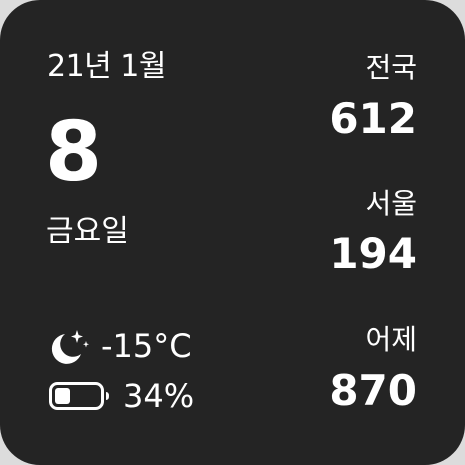  I want to click on stat-label-nationwide: 전국, so click(391, 67).